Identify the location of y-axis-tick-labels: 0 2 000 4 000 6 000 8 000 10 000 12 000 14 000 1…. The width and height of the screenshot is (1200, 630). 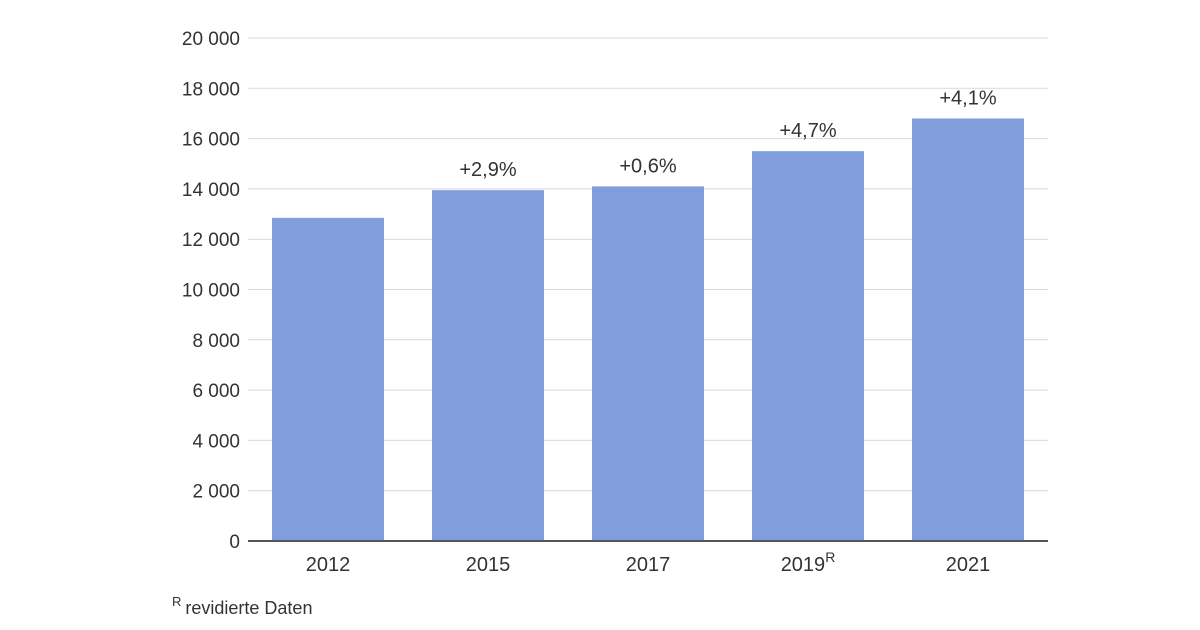
(211, 291).